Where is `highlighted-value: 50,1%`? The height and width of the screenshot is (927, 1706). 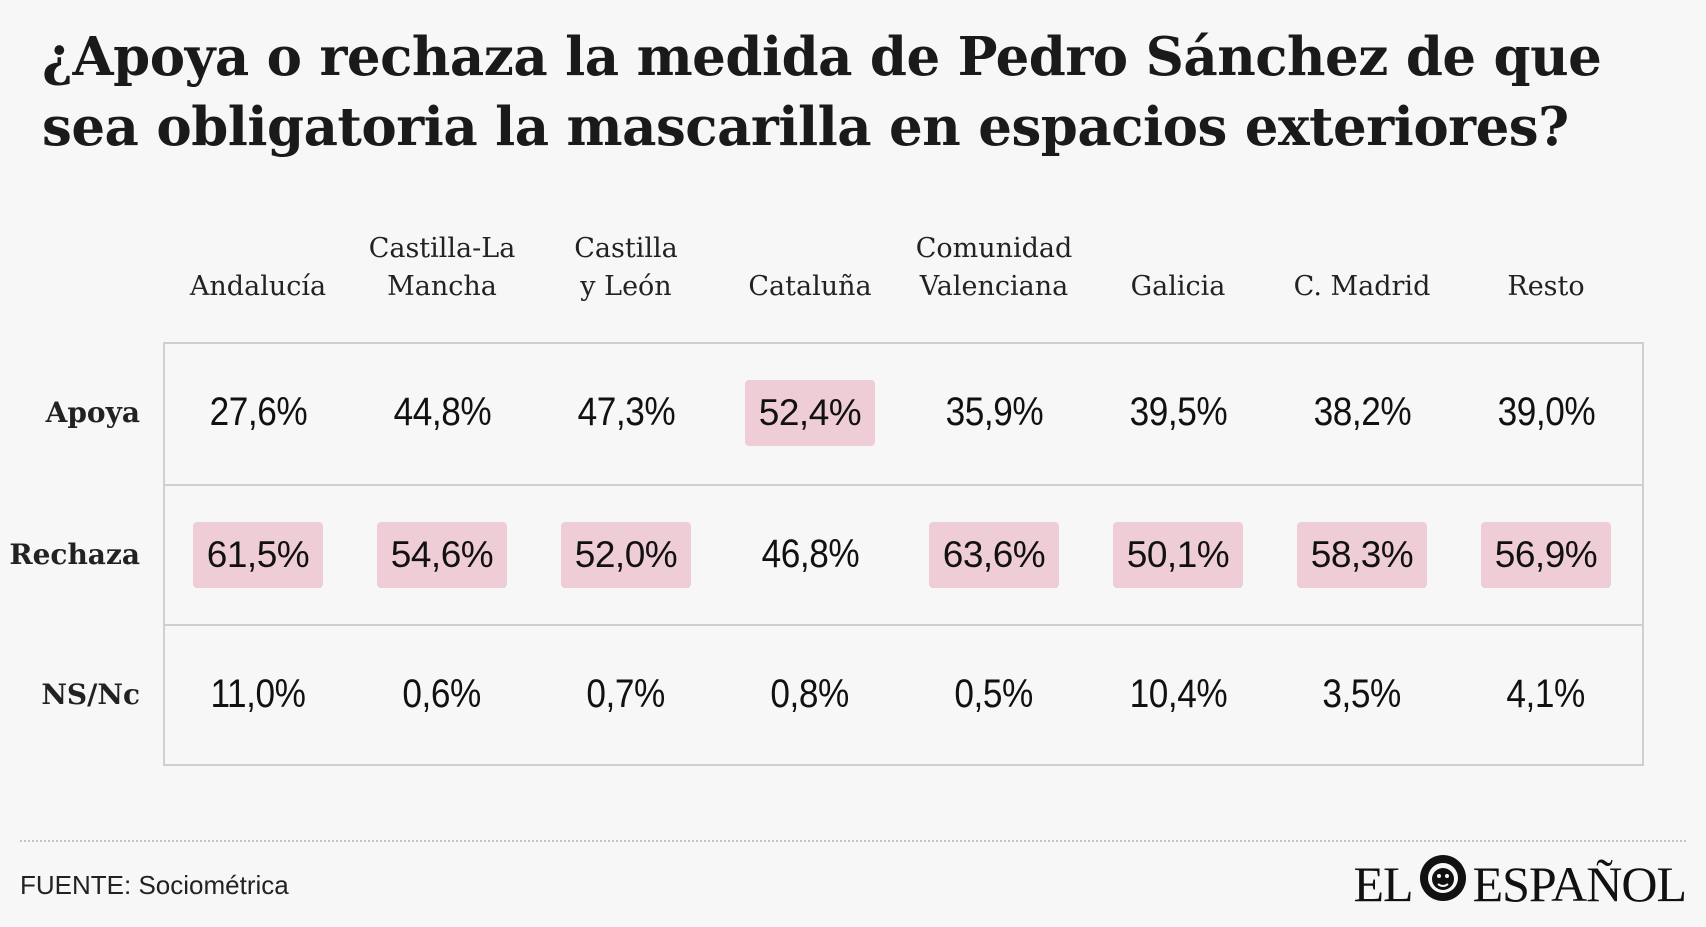
highlighted-value: 50,1% is located at coordinates (1178, 554).